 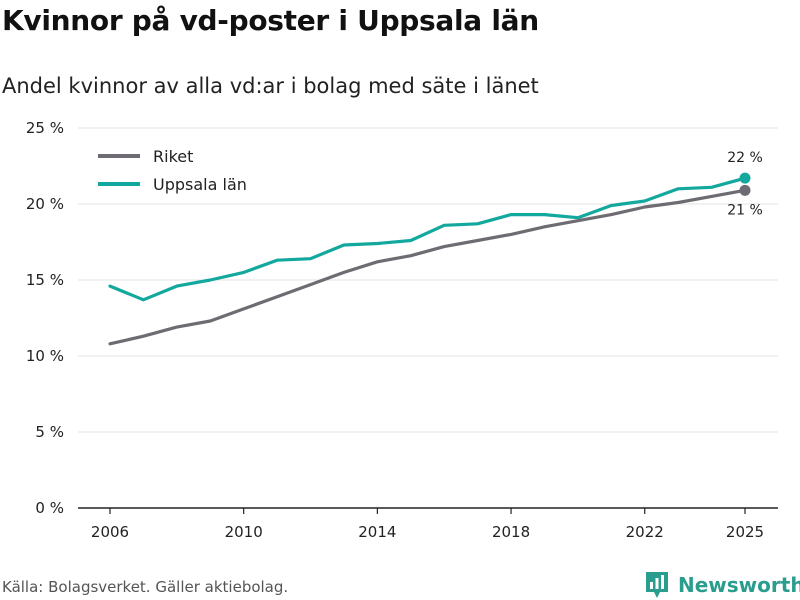 I want to click on chart-title: Kvinnor på vd-poster i Uppsala län, so click(x=270, y=20).